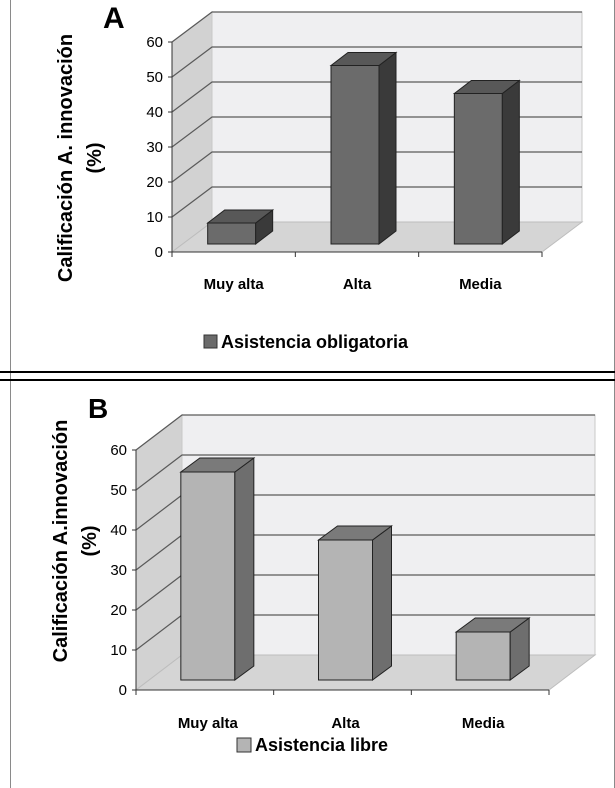 The height and width of the screenshot is (788, 615). I want to click on frame-left-border, so click(10, 394).